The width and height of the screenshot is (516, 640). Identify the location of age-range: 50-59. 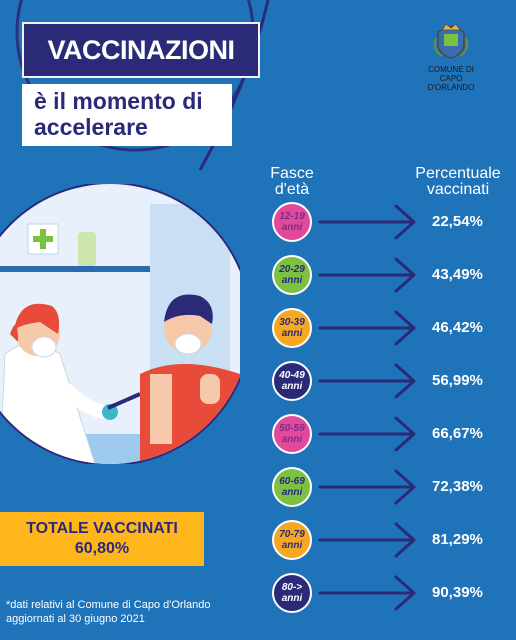
(292, 428).